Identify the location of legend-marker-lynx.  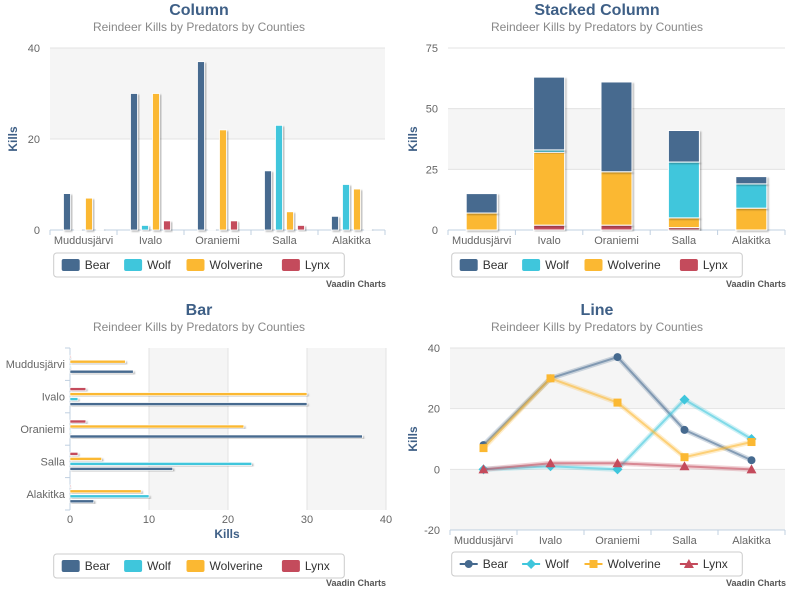
(688, 563).